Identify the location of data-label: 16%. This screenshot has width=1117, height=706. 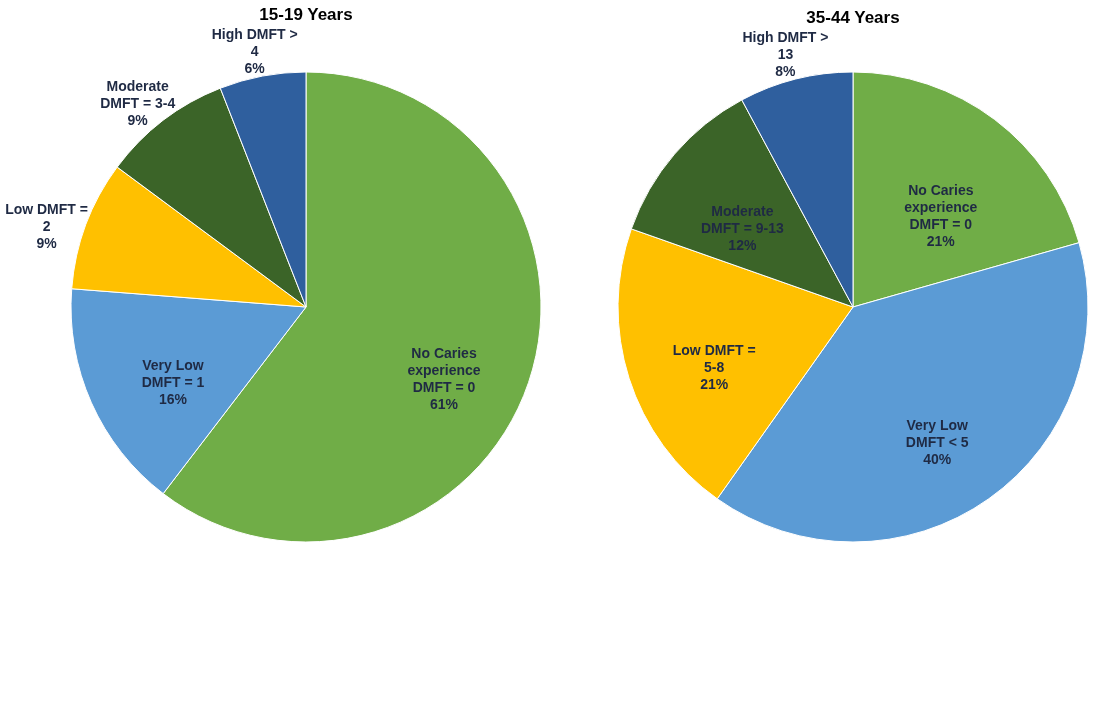
(173, 399).